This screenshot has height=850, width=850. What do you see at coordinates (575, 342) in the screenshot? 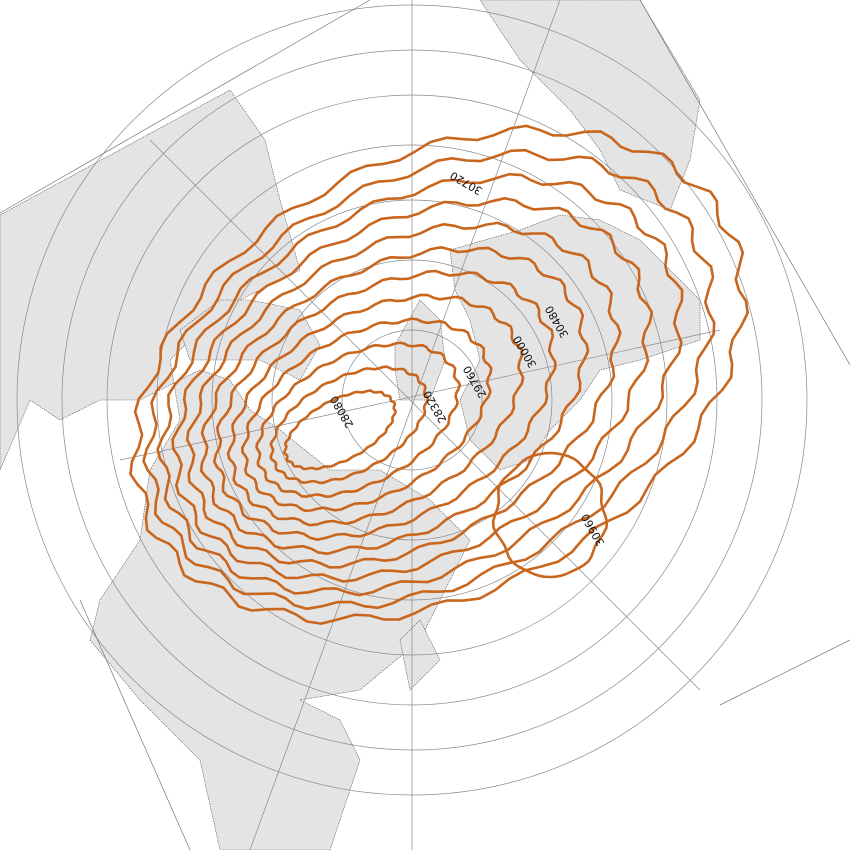
I see `land-north-america` at bounding box center [575, 342].